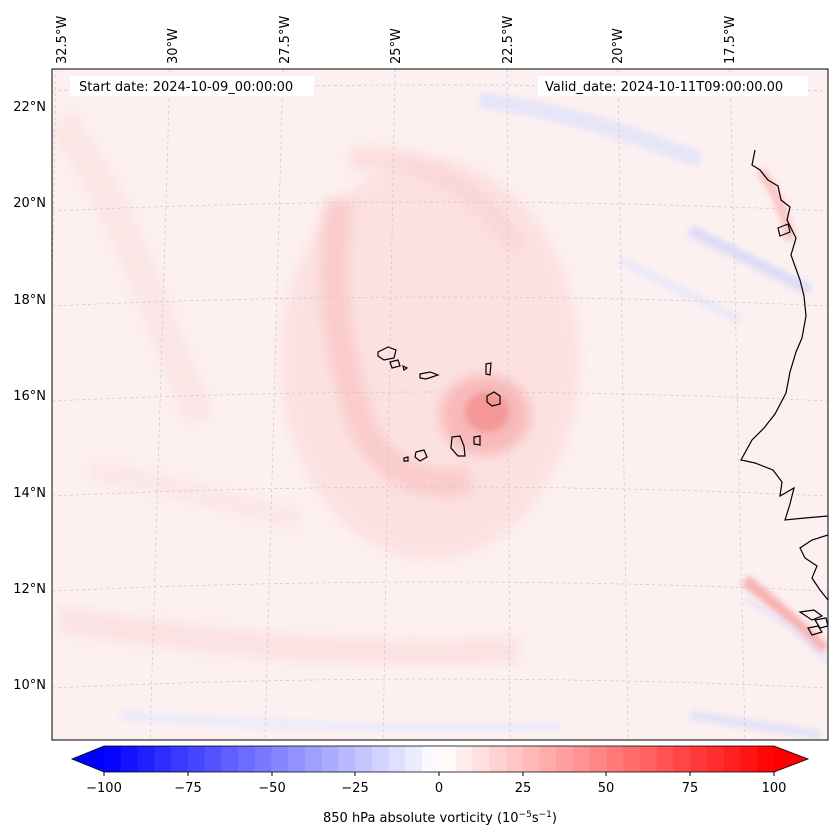 This screenshot has height=839, width=837. Describe the element at coordinates (813, 622) in the screenshot. I see `bijagos-islands` at that location.